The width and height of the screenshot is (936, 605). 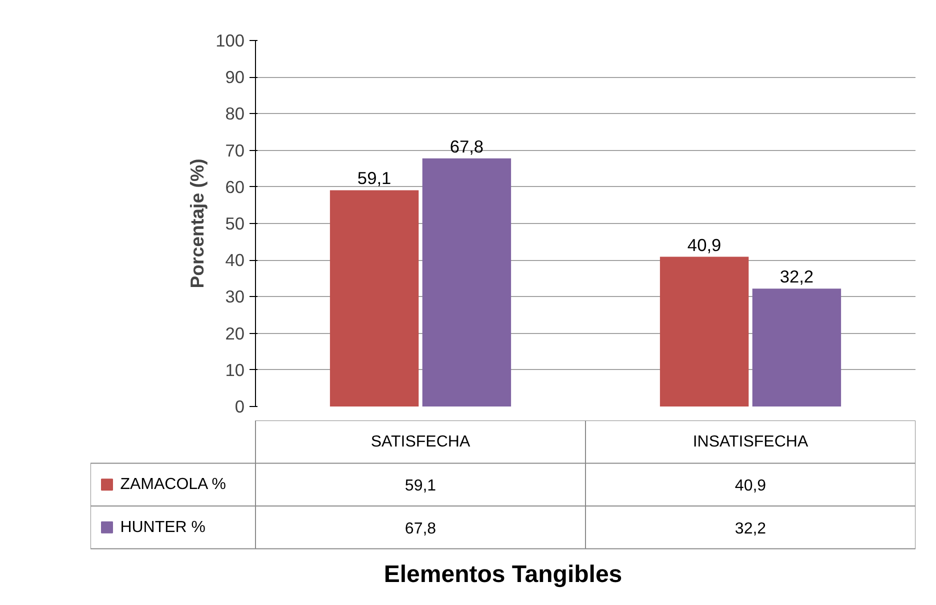 I want to click on text: 32,2, so click(x=797, y=276).